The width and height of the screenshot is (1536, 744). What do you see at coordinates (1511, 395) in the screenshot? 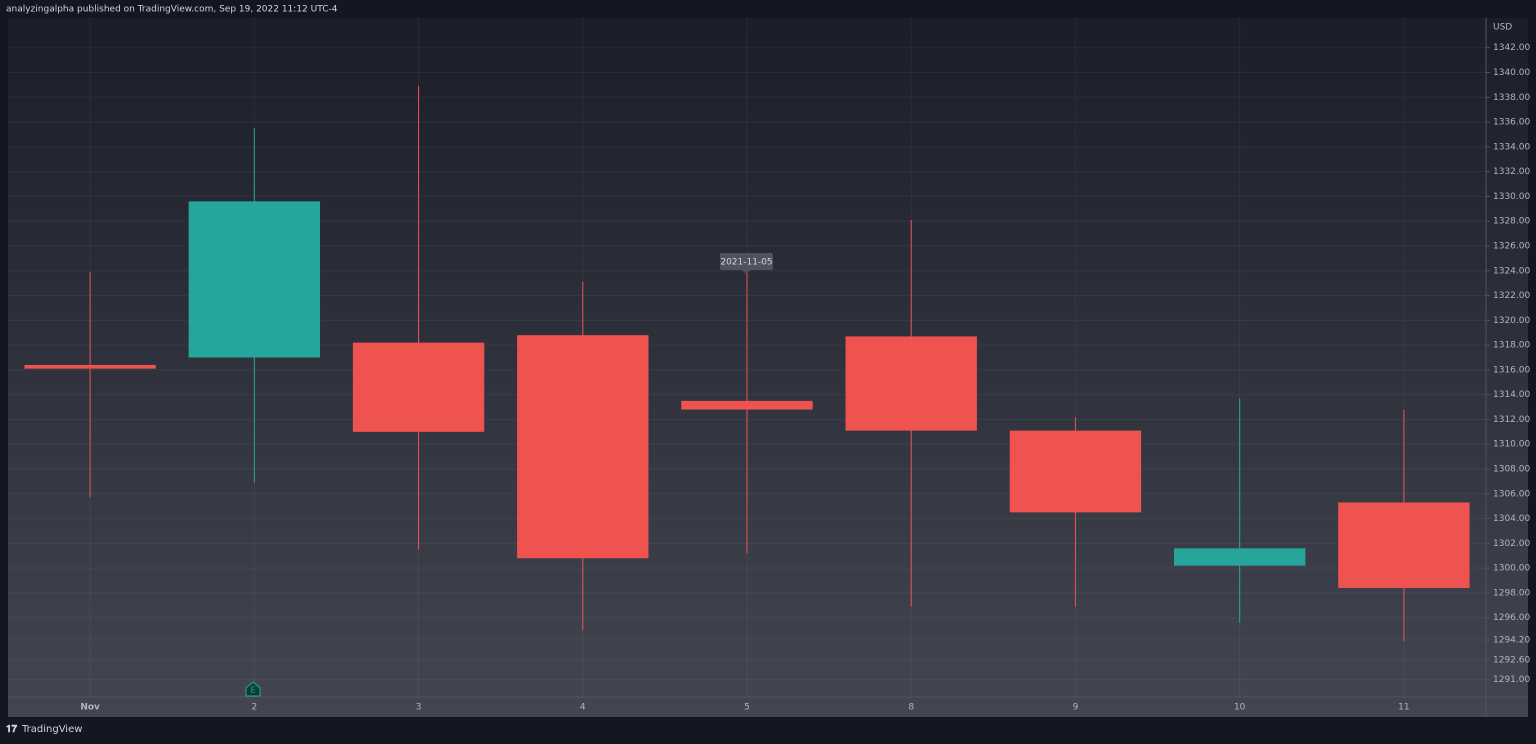
I see `y-tick-label: 1314.00` at bounding box center [1511, 395].